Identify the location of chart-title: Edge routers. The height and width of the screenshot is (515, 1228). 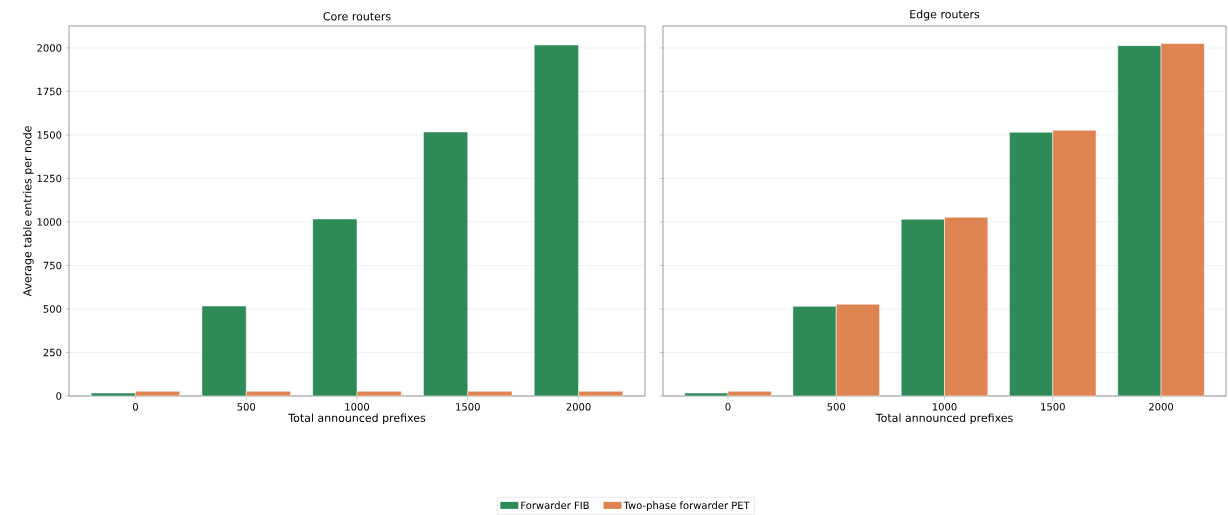
(945, 15).